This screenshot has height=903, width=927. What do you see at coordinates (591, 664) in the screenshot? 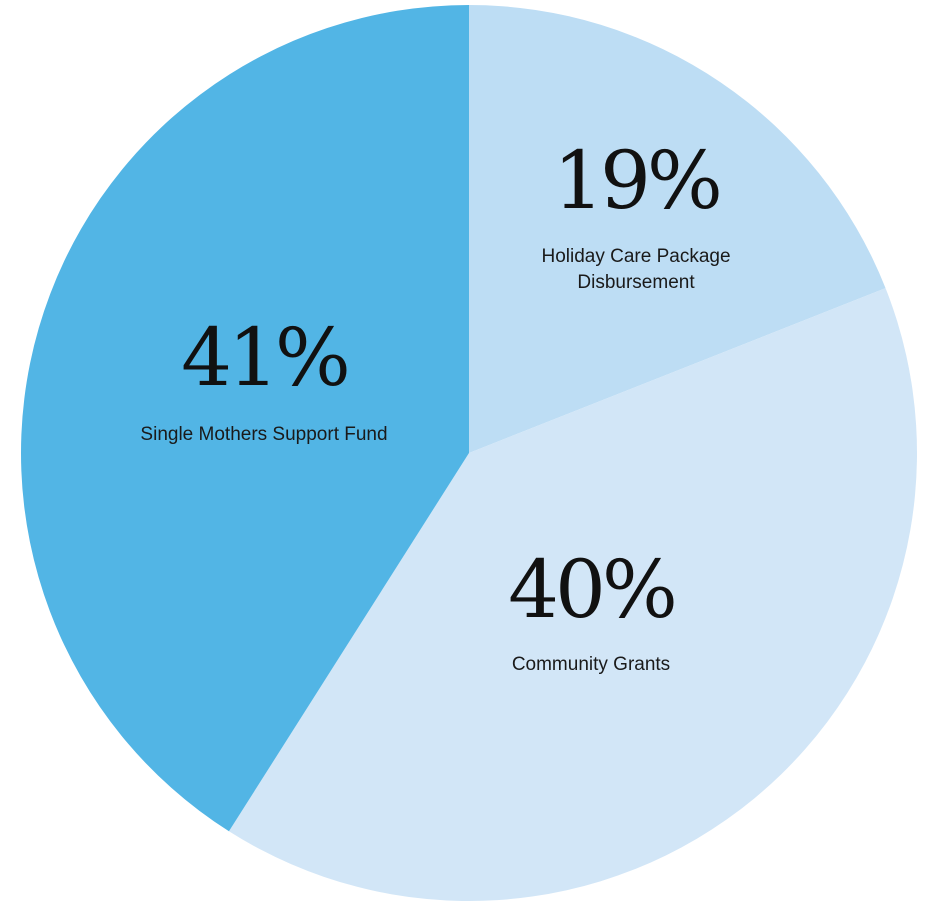
I see `slice-name-label: Community Grants` at bounding box center [591, 664].